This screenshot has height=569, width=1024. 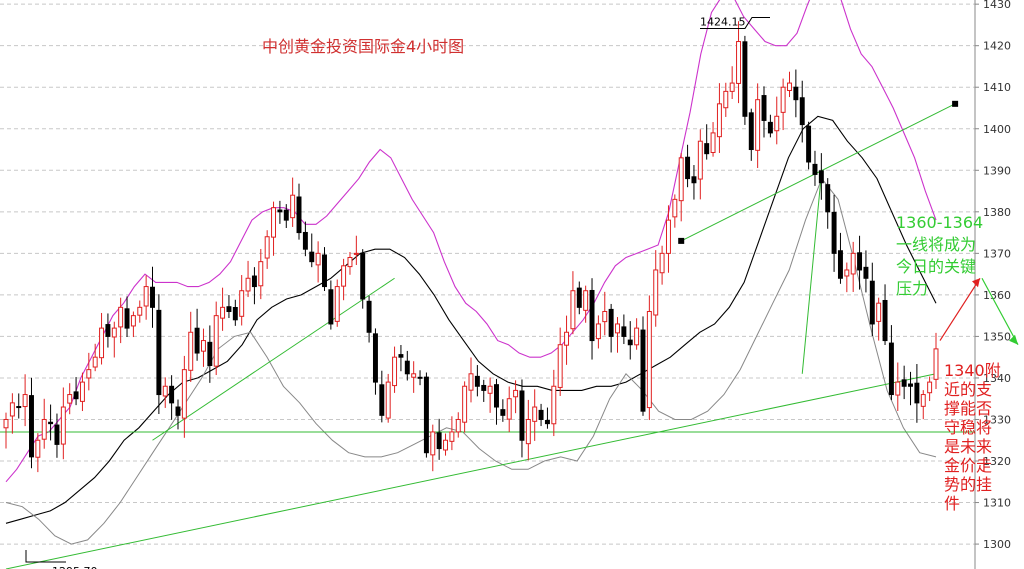 I want to click on green-arrow-line, so click(x=1000, y=311).